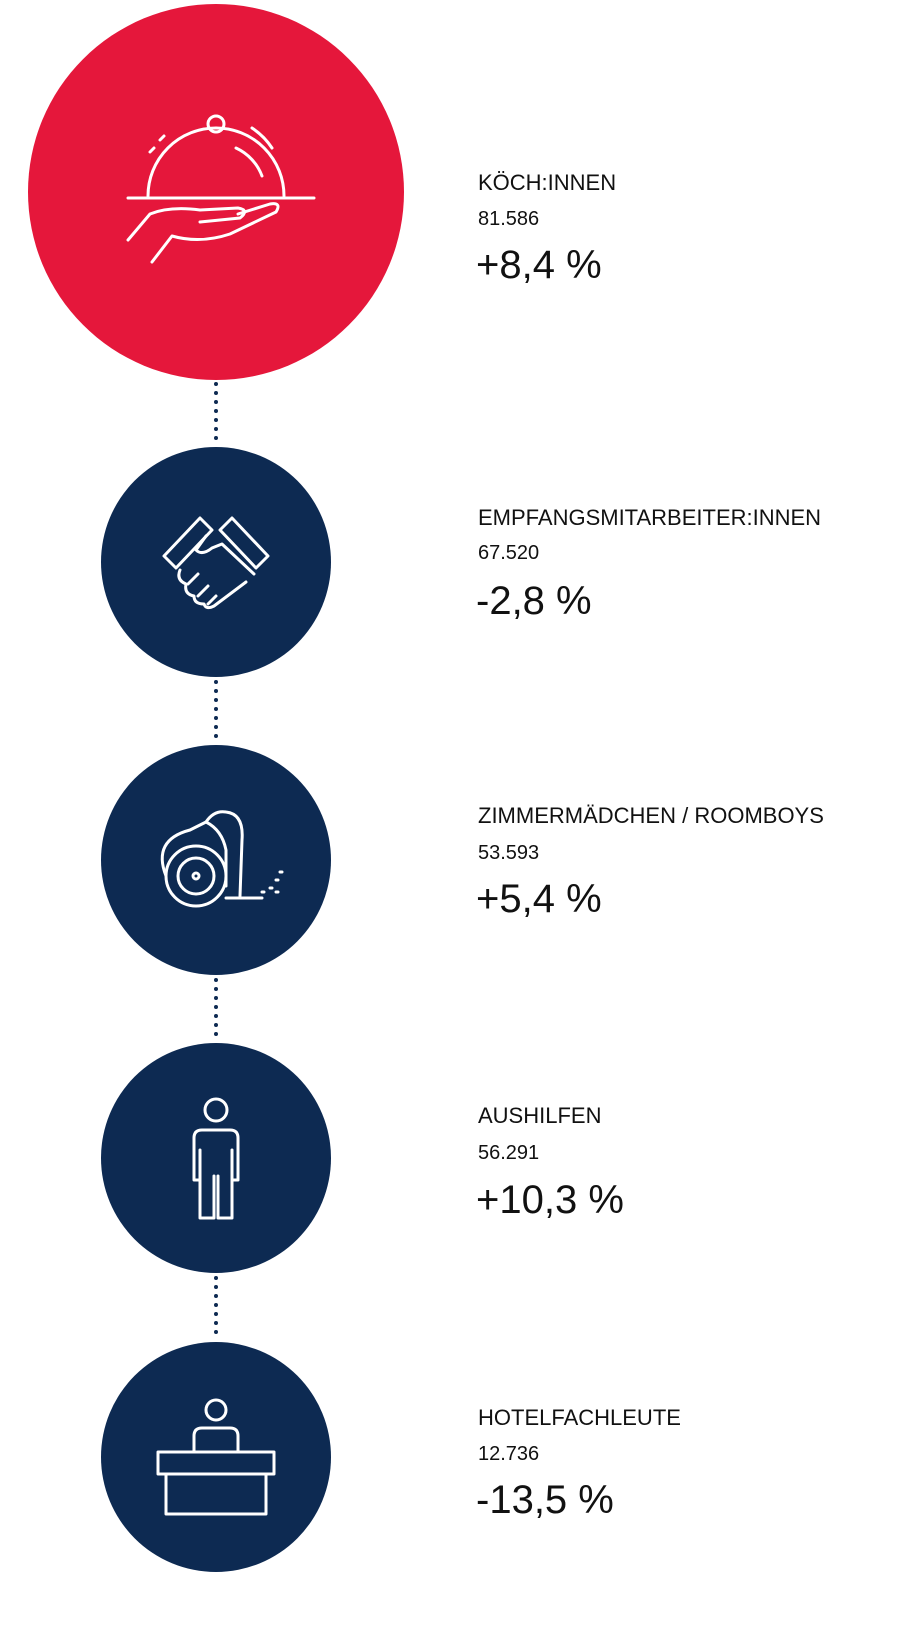 The image size is (906, 1625). What do you see at coordinates (550, 1200) in the screenshot?
I see `item-change: +10,3 %` at bounding box center [550, 1200].